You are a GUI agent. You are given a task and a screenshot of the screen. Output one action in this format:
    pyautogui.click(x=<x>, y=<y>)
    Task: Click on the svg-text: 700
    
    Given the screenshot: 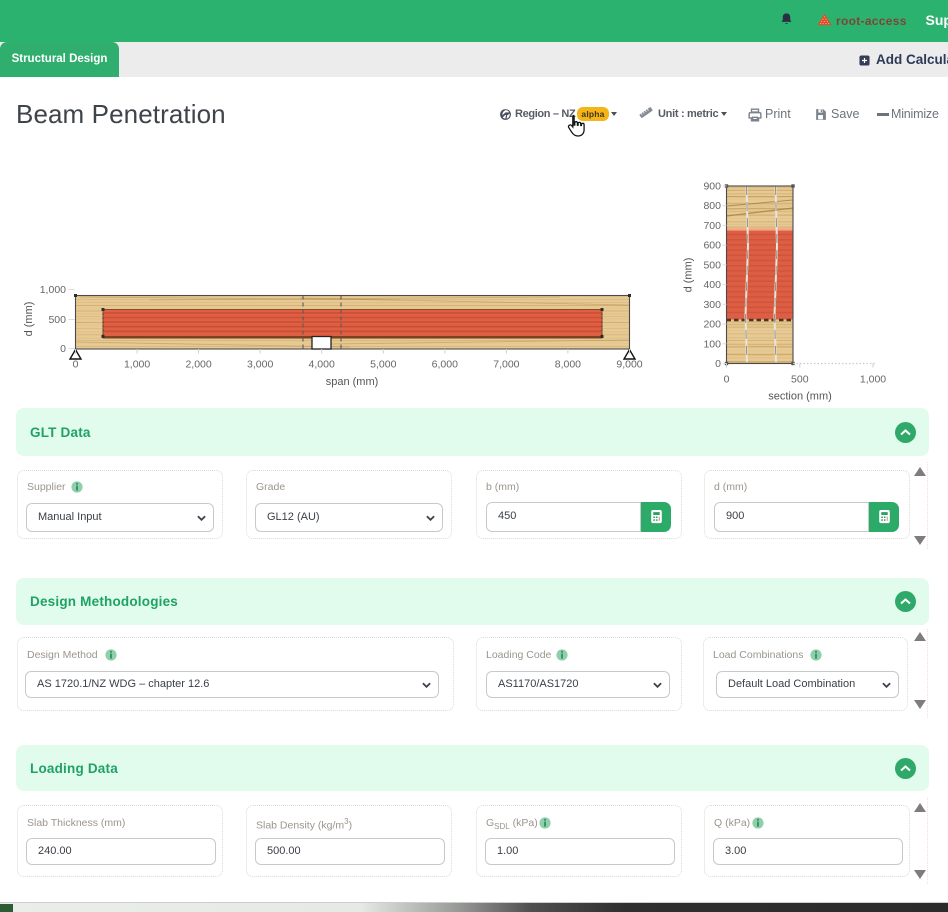 What is the action you would take?
    pyautogui.click(x=712, y=226)
    